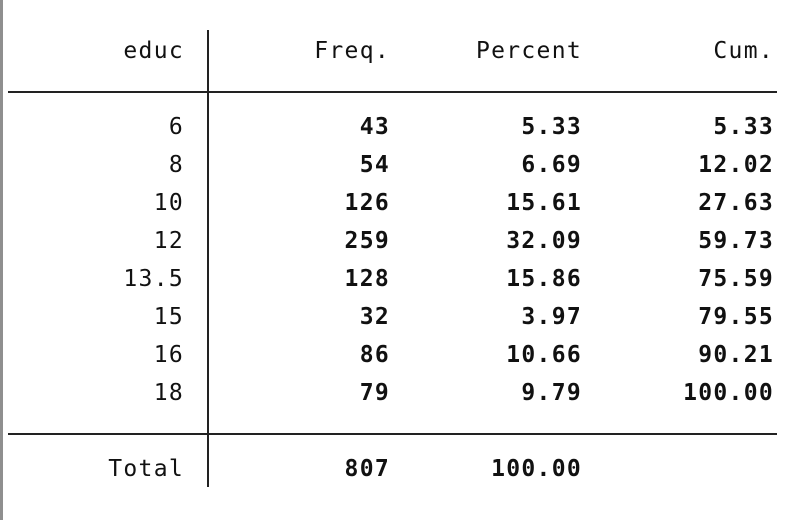 The height and width of the screenshot is (520, 804). What do you see at coordinates (352, 51) in the screenshot?
I see `header-freq: Freq.` at bounding box center [352, 51].